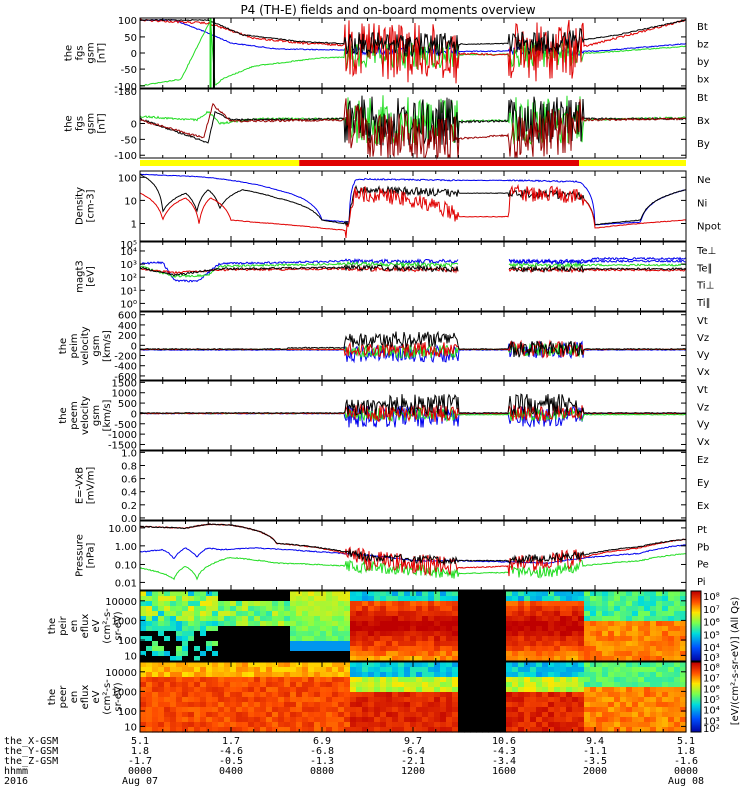 This screenshot has width=750, height=800. Describe the element at coordinates (80, 276) in the screenshot. I see `y-axis-label: magt3` at that location.